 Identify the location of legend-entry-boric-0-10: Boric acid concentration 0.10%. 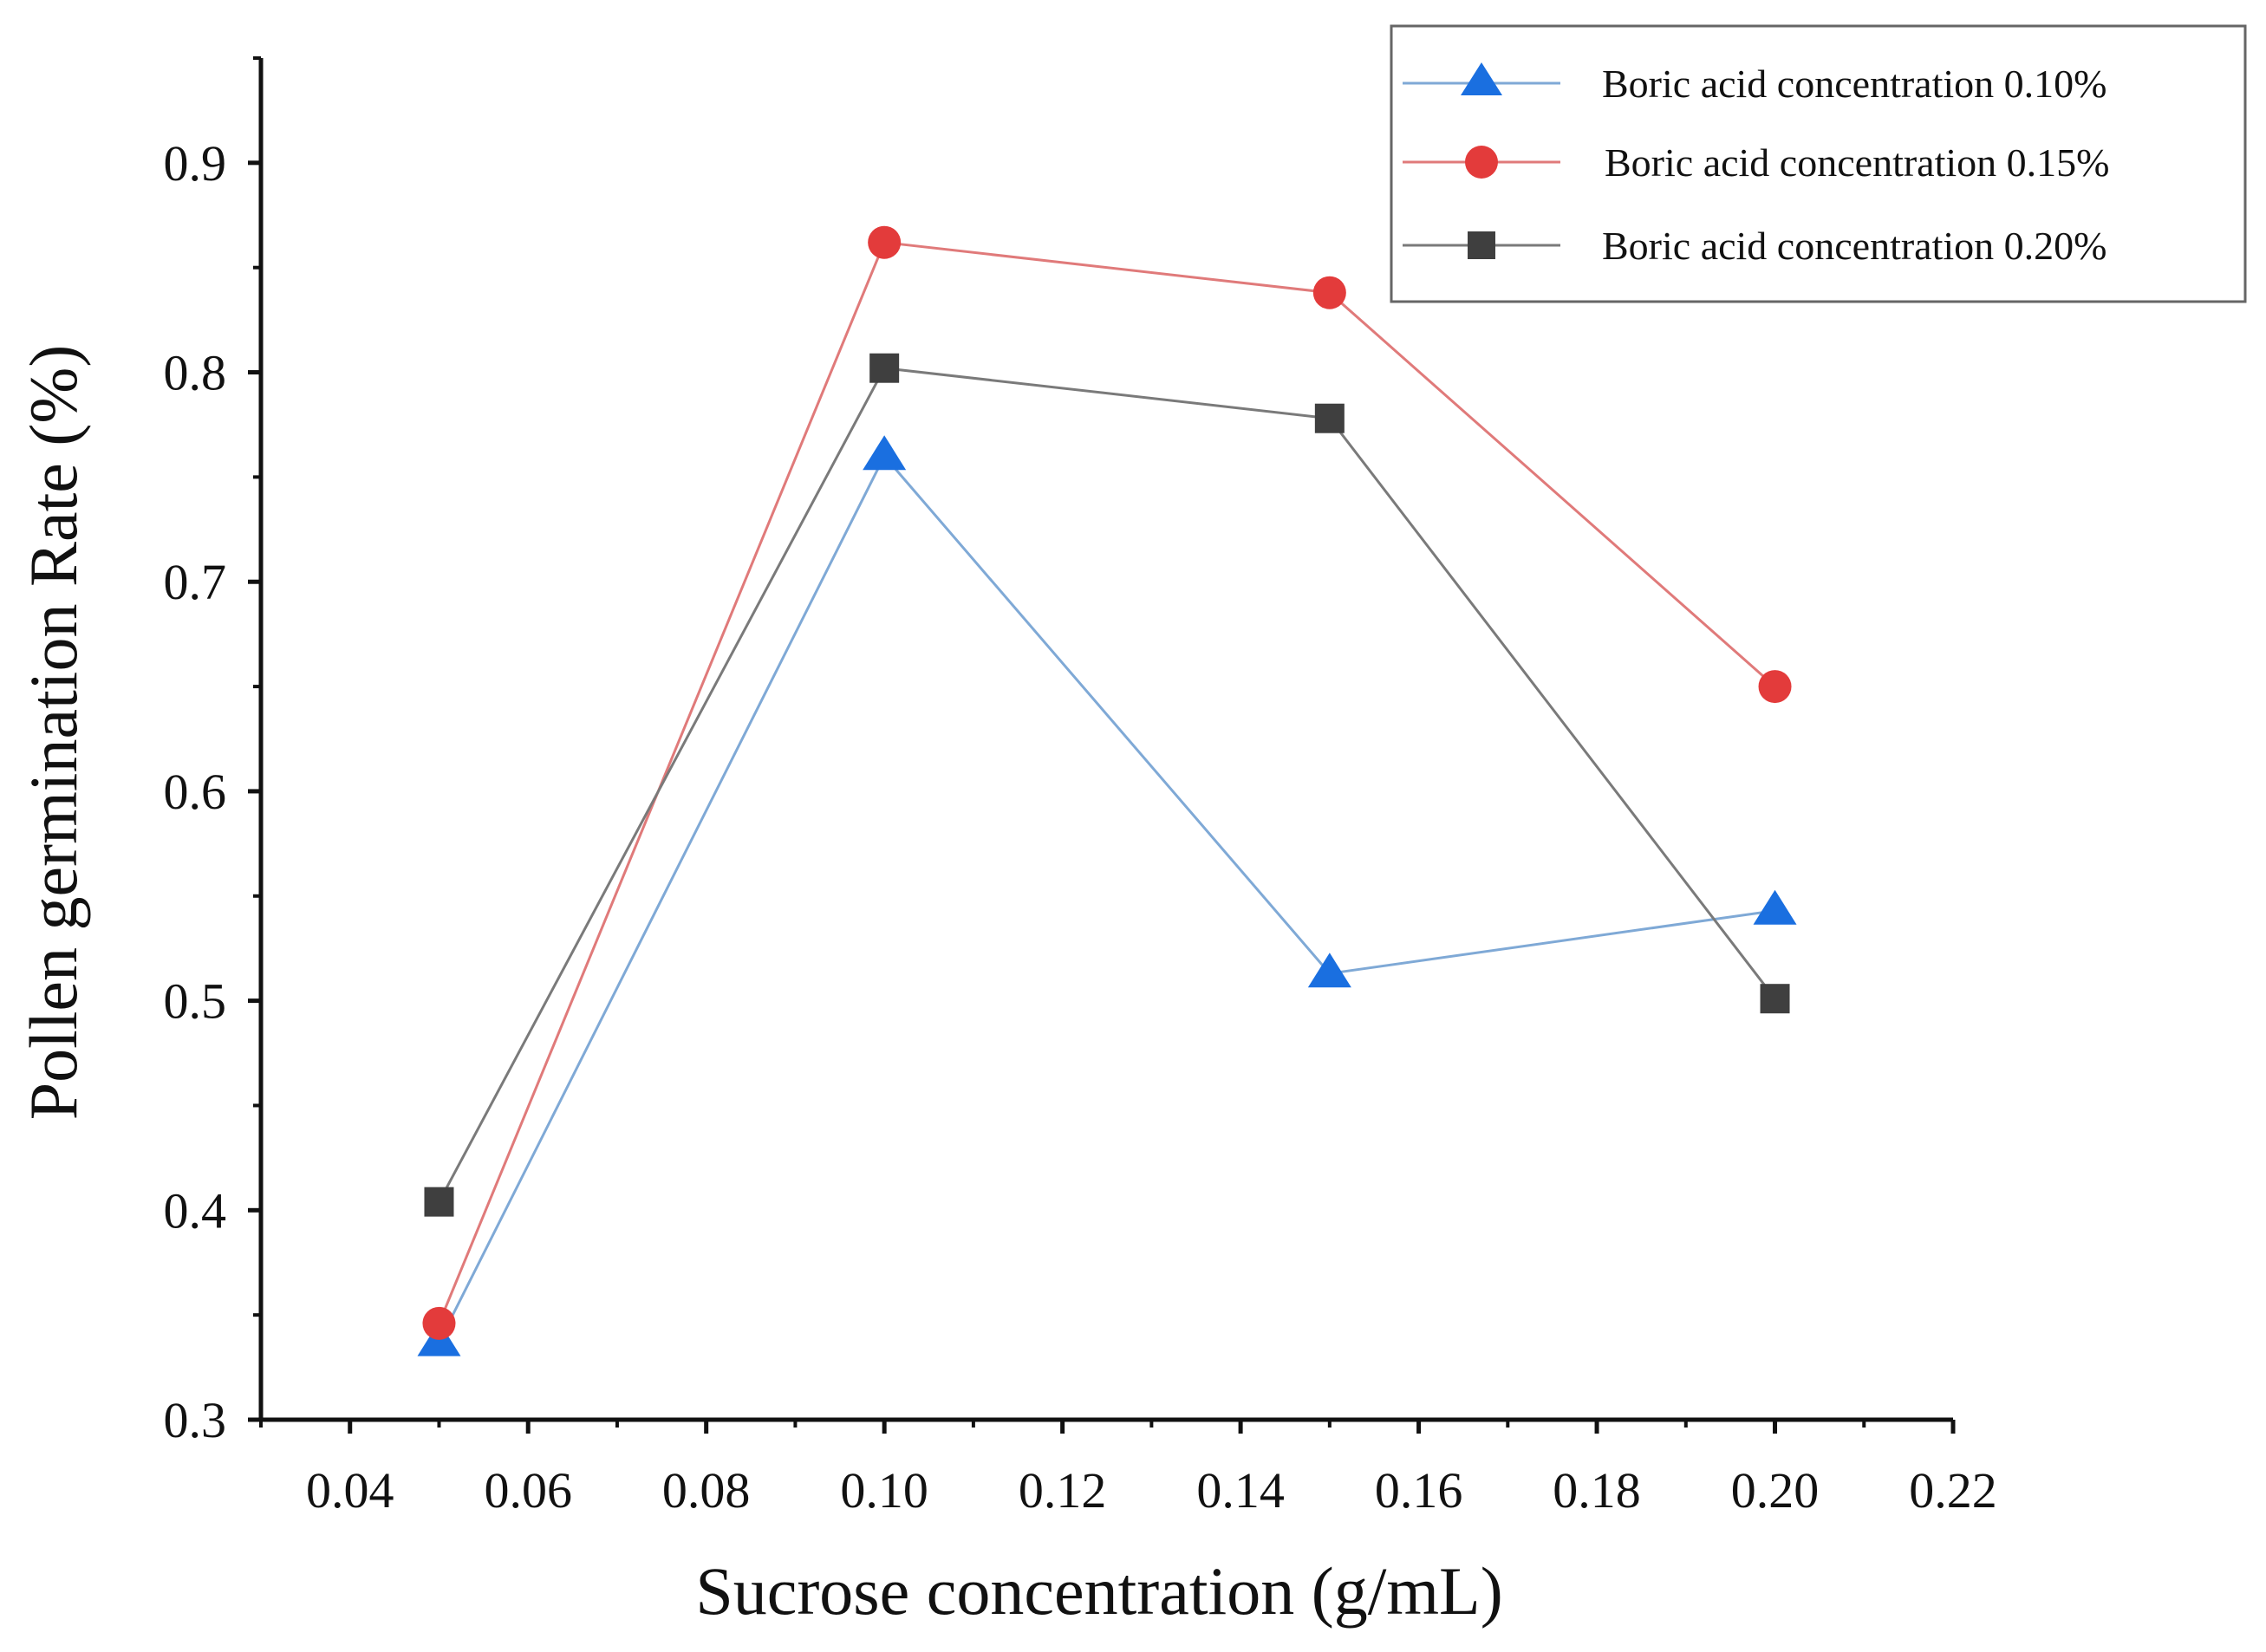
(1754, 84).